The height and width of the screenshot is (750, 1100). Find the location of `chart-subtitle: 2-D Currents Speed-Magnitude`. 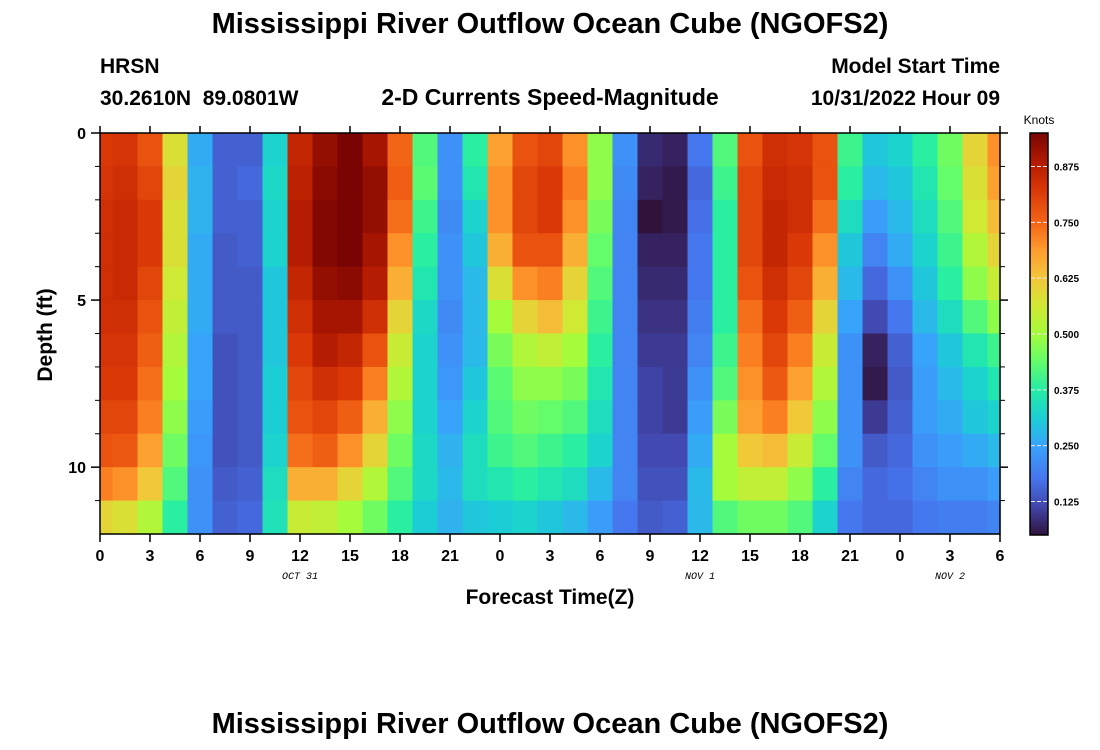

chart-subtitle: 2-D Currents Speed-Magnitude is located at coordinates (550, 97).